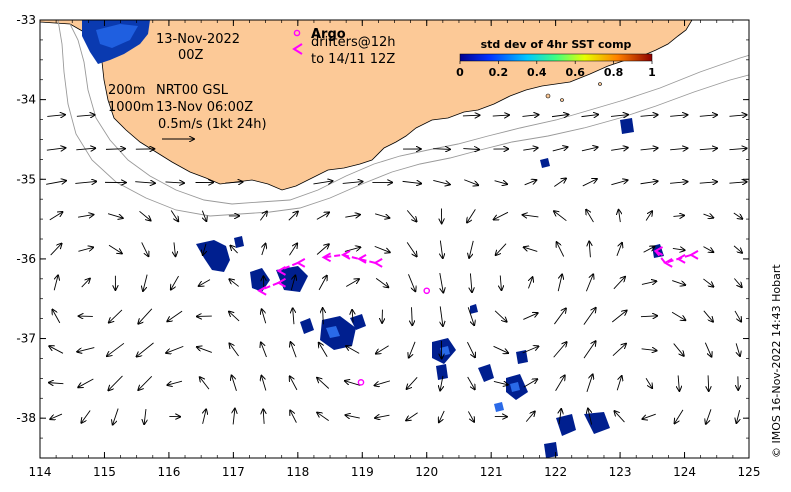 The width and height of the screenshot is (791, 492). Describe the element at coordinates (191, 55) in the screenshot. I see `hour-label: 00Z` at that location.